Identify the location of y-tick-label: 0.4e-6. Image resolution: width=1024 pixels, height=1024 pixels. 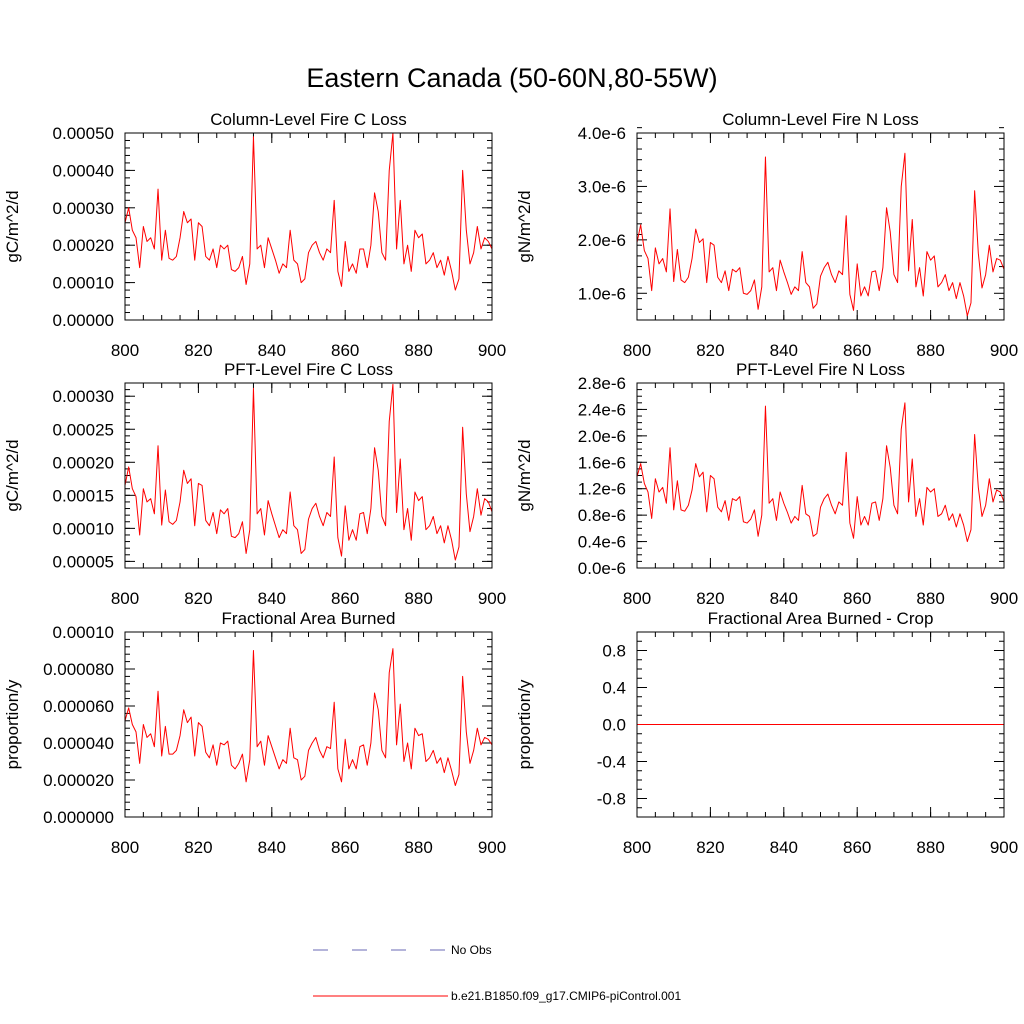
(602, 542).